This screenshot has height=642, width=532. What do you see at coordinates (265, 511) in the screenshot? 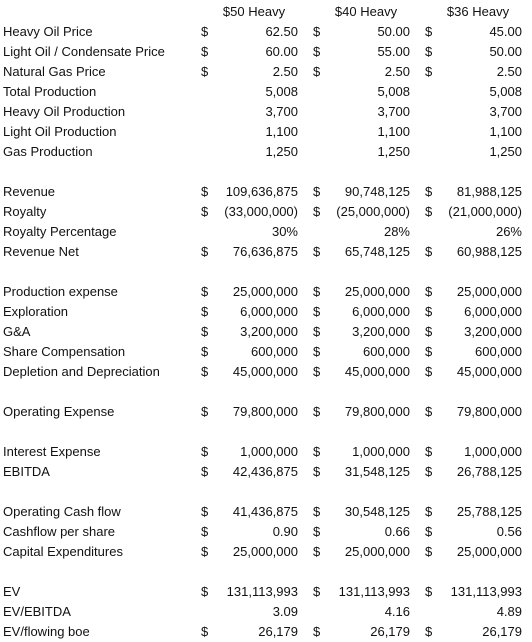
I see `cell-value: 41,436,875` at bounding box center [265, 511].